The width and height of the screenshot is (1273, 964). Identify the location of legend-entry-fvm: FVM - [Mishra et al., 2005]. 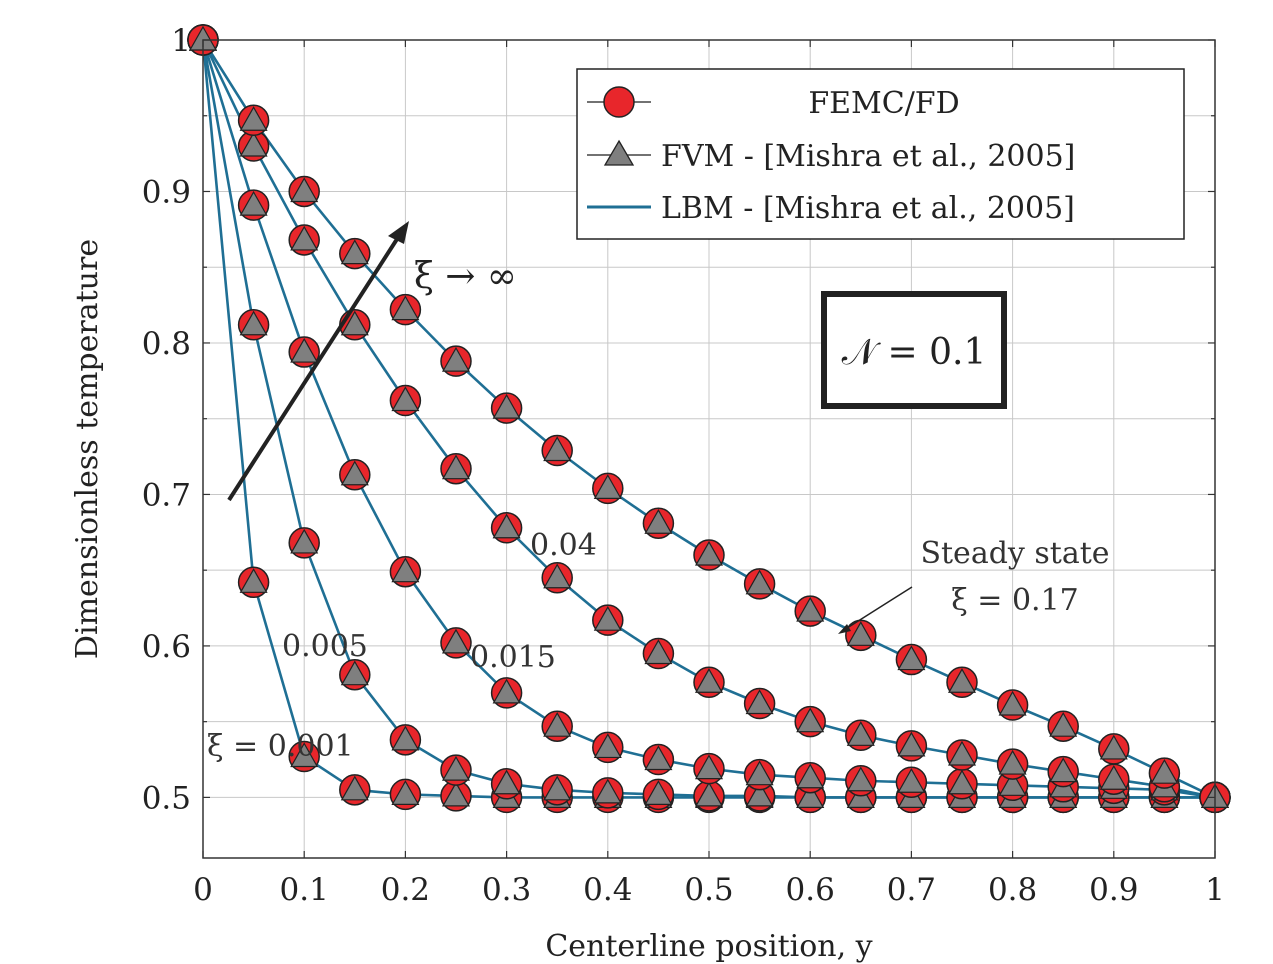
(831, 156).